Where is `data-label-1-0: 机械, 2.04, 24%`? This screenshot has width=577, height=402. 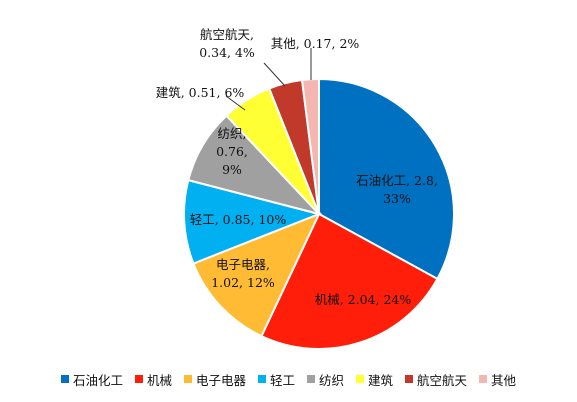
data-label-1-0: 机械, 2.04, 24% is located at coordinates (363, 299).